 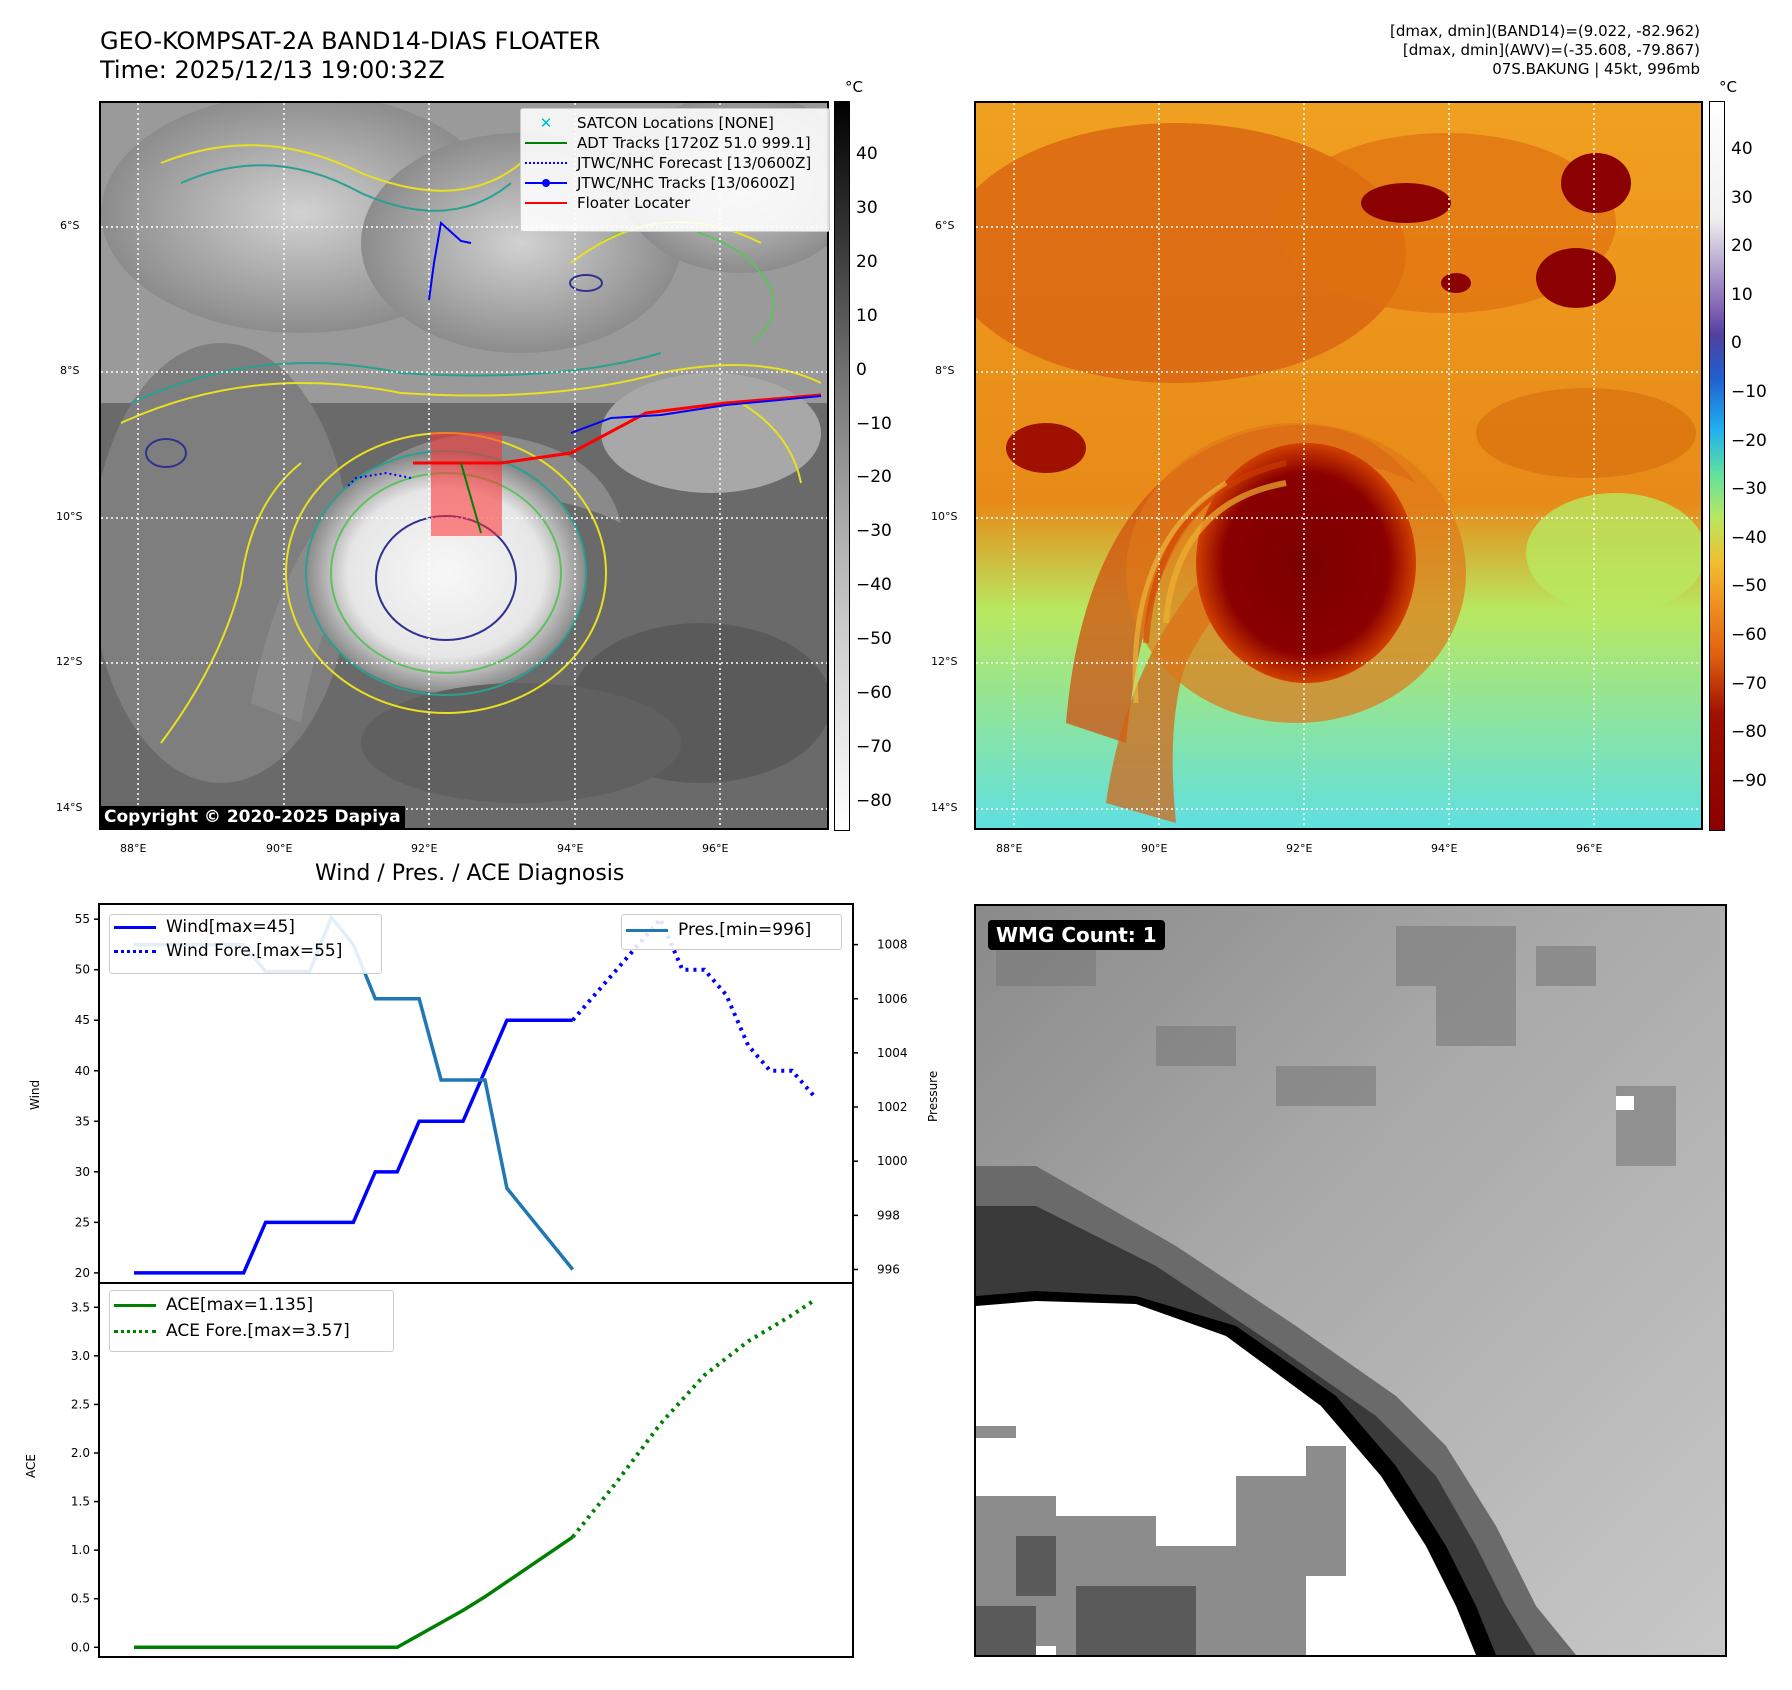 What do you see at coordinates (1544, 31) in the screenshot?
I see `info-band14: [dmax, dmin](BAND14)=(9.022, -82.962)` at bounding box center [1544, 31].